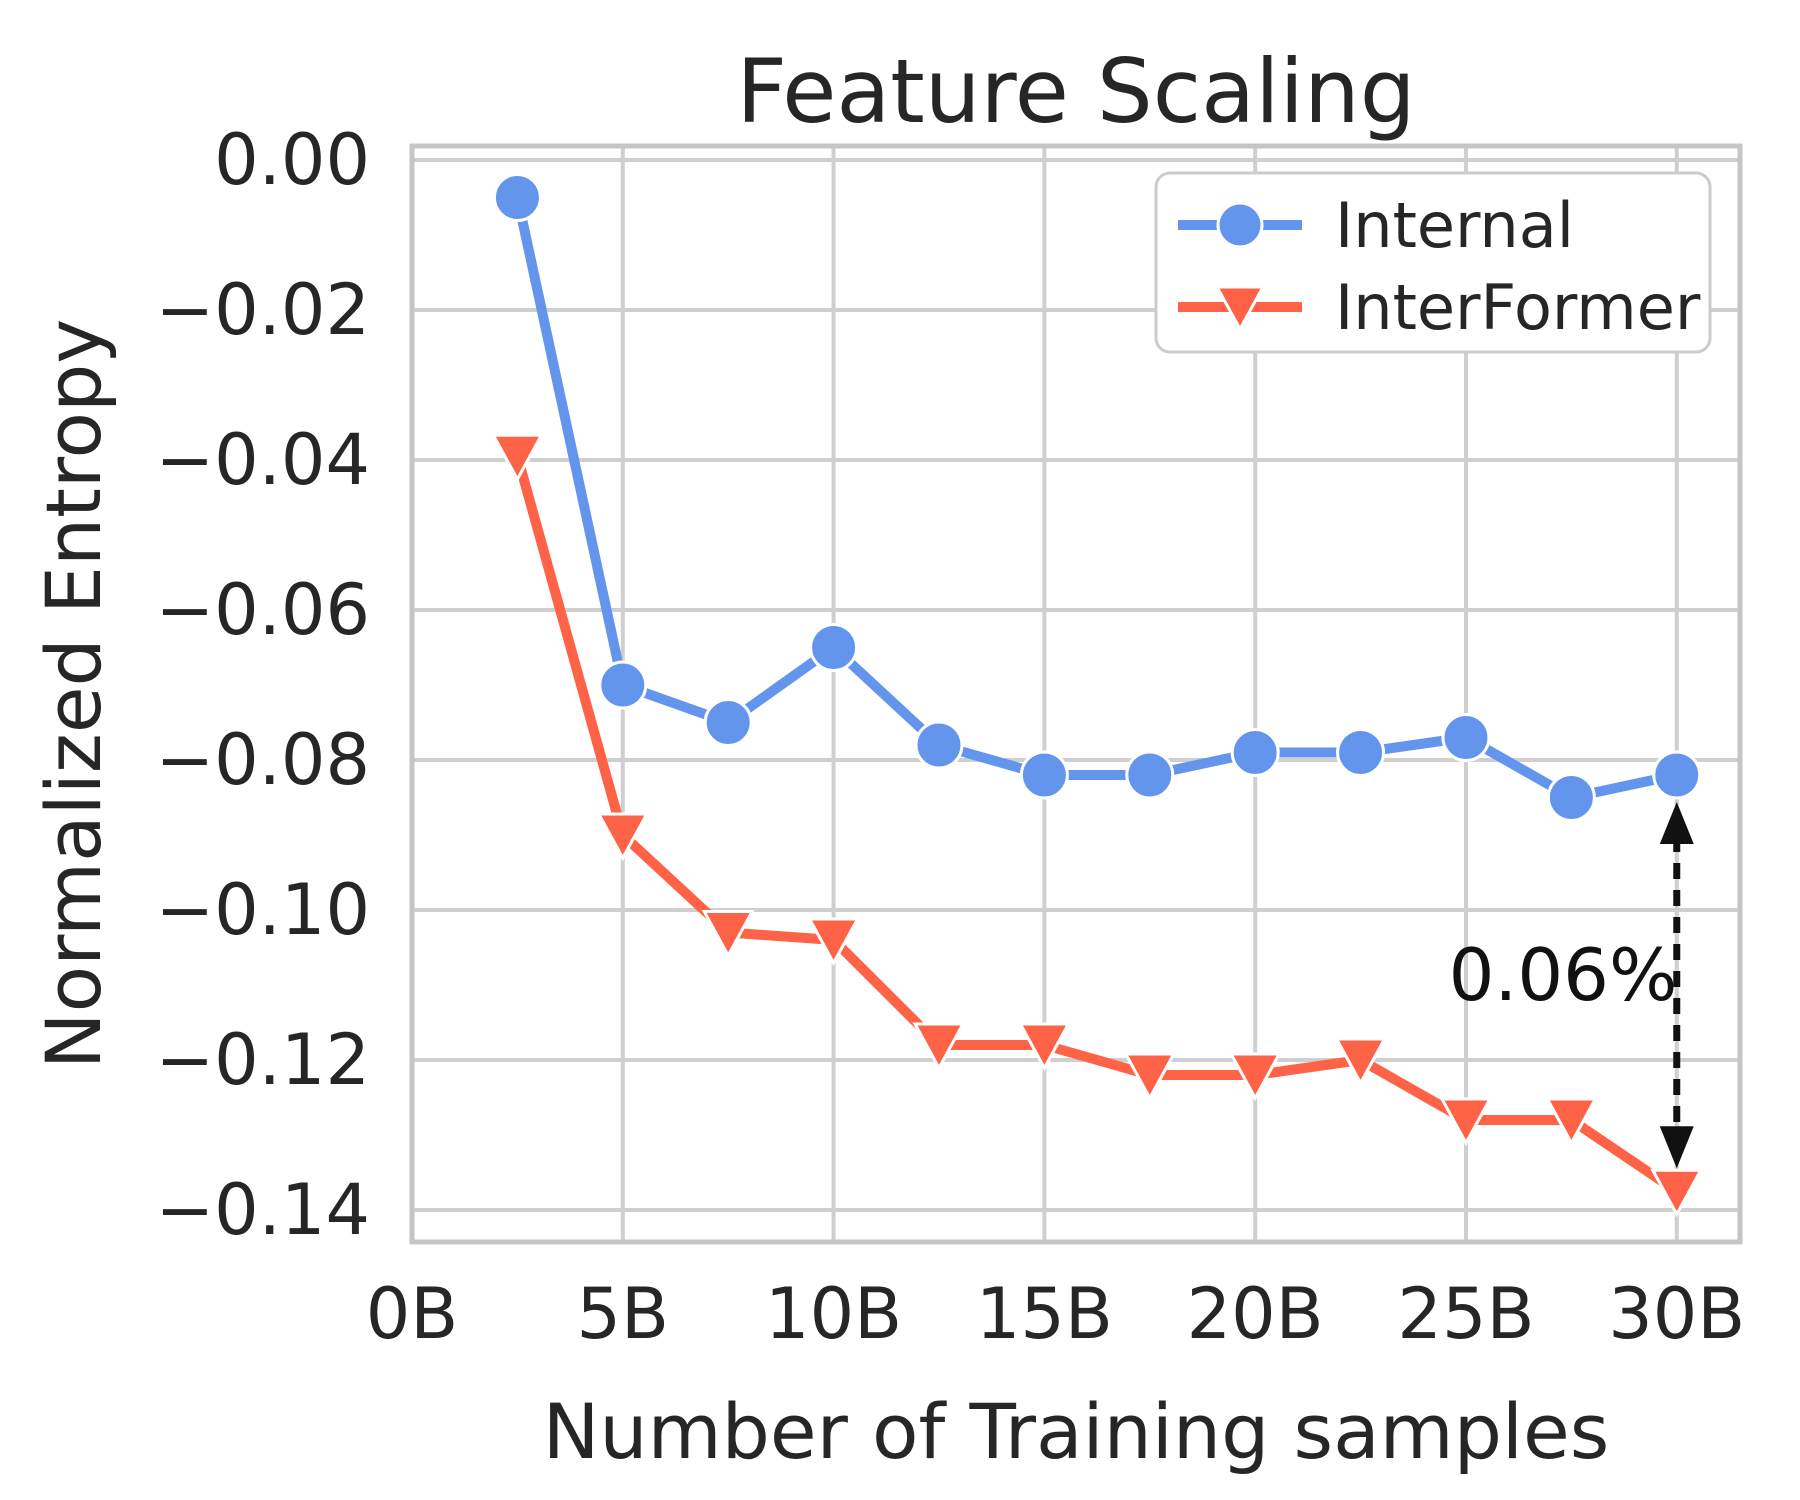 This screenshot has width=1800, height=1500. Describe the element at coordinates (262, 460) in the screenshot. I see `y-tick-label-−0.04: −0.04` at that location.